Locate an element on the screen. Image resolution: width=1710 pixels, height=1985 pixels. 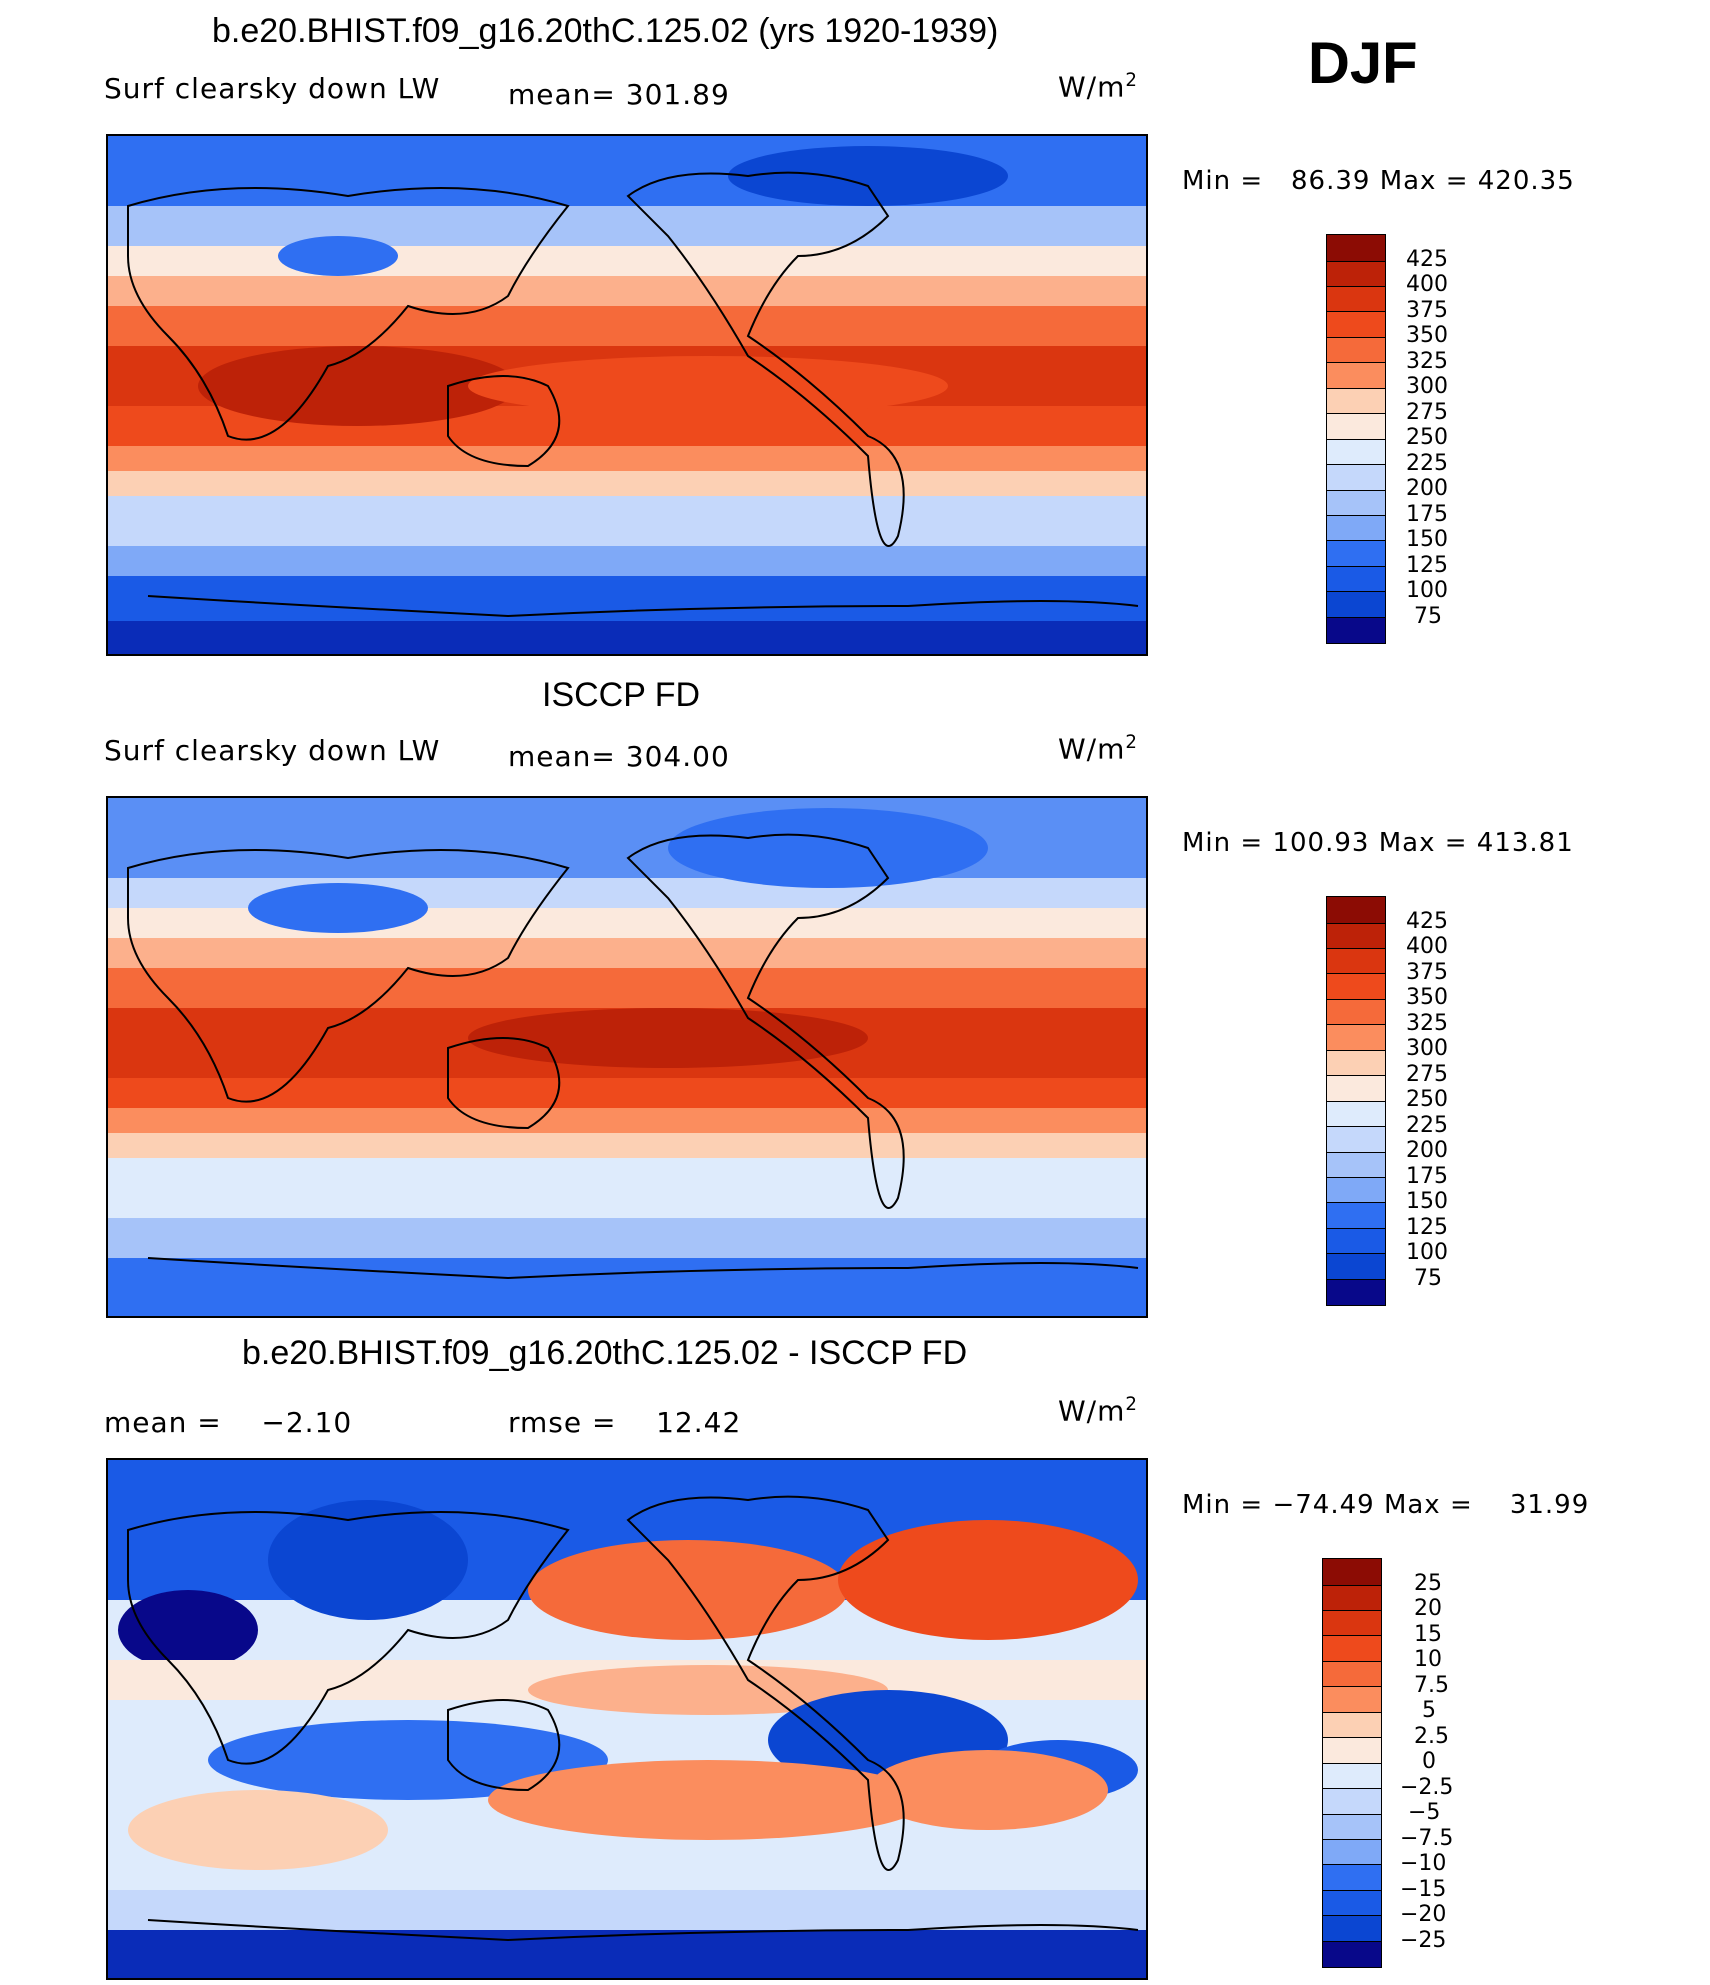
panel-3-mean-value: −2.10 is located at coordinates (307, 1422).